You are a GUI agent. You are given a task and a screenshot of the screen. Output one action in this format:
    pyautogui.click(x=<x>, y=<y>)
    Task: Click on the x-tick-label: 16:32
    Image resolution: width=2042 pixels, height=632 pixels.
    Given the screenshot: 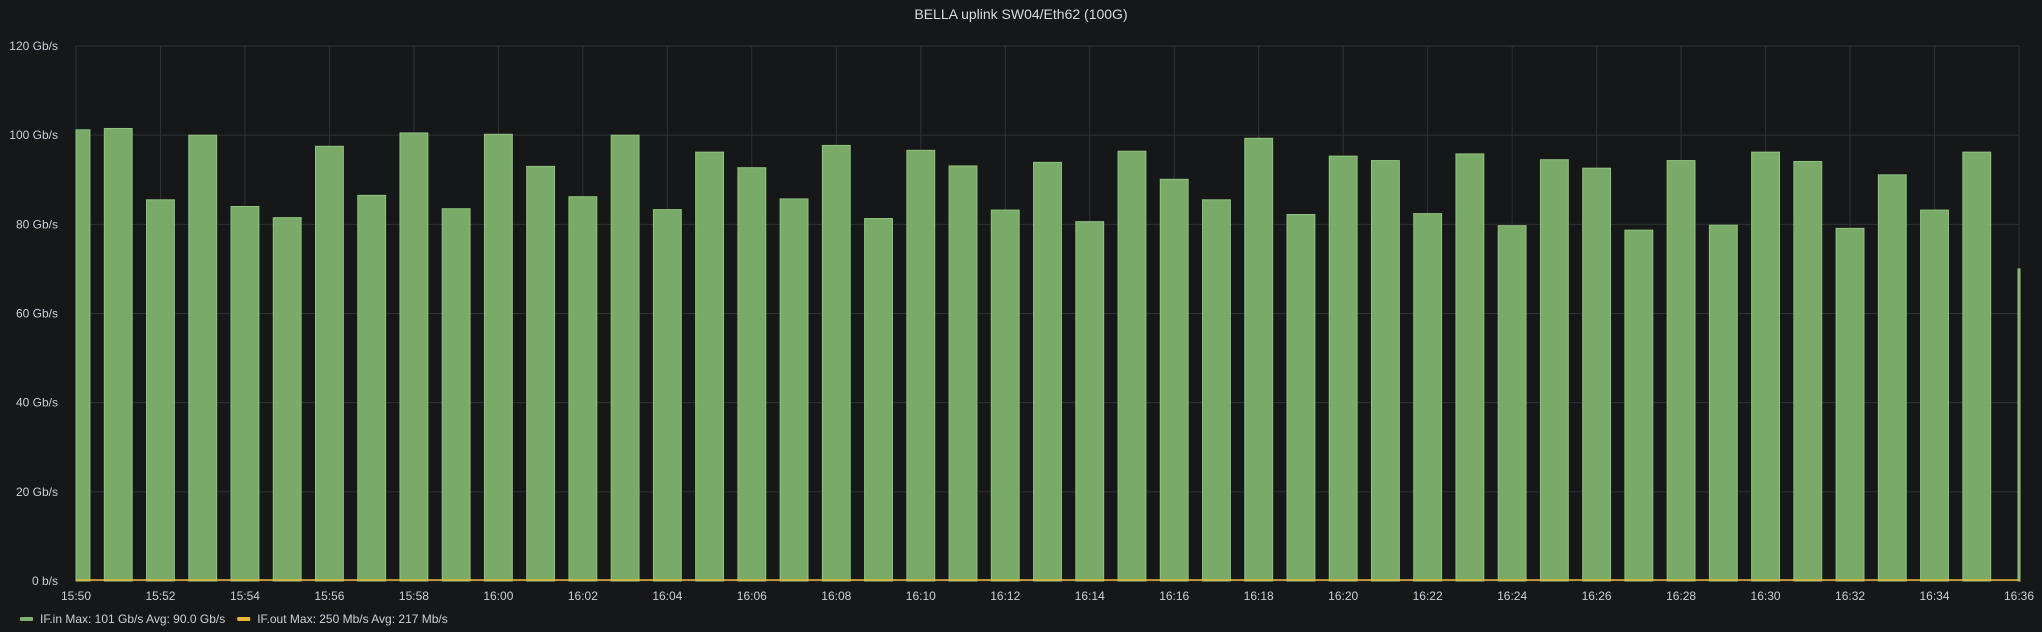 What is the action you would take?
    pyautogui.click(x=1850, y=596)
    